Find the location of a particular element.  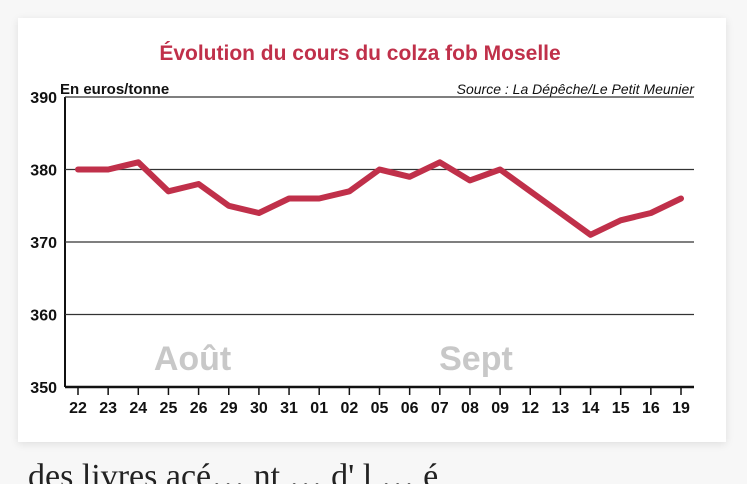

y-axis-unit-label: En euros/tonne is located at coordinates (114, 89).